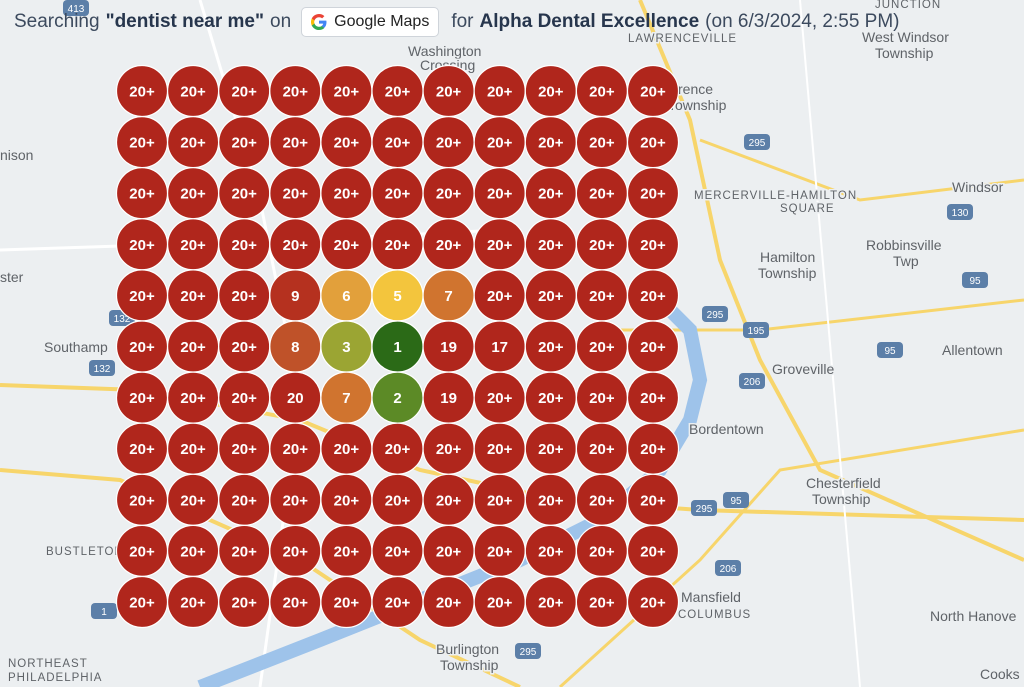 This screenshot has width=1024, height=687. I want to click on place-label: nison, so click(16, 155).